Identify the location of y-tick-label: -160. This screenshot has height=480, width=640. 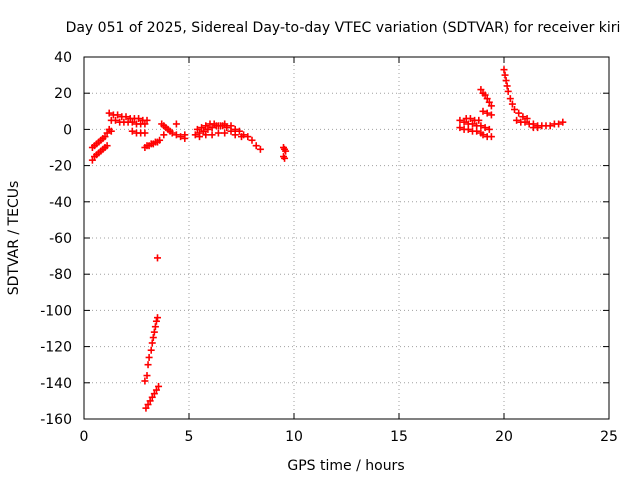
(56, 420).